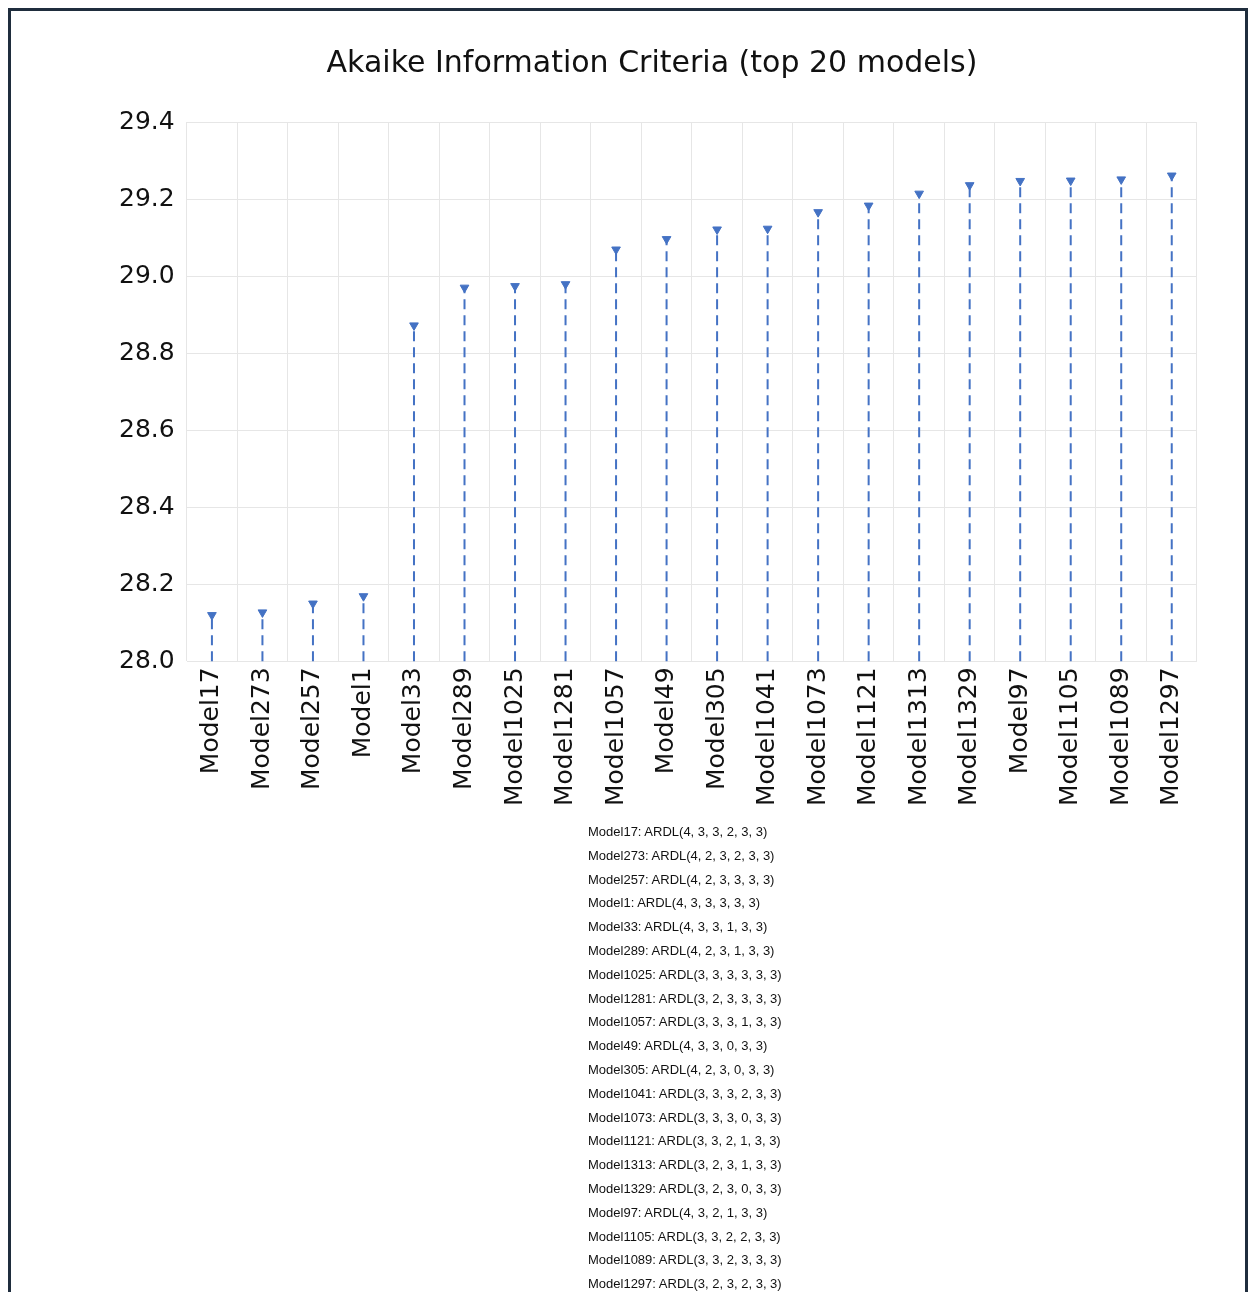 The image size is (1255, 1292). I want to click on text: Model49: ARDL(4, 3, 3, 0, 3, 3), so click(678, 1046).